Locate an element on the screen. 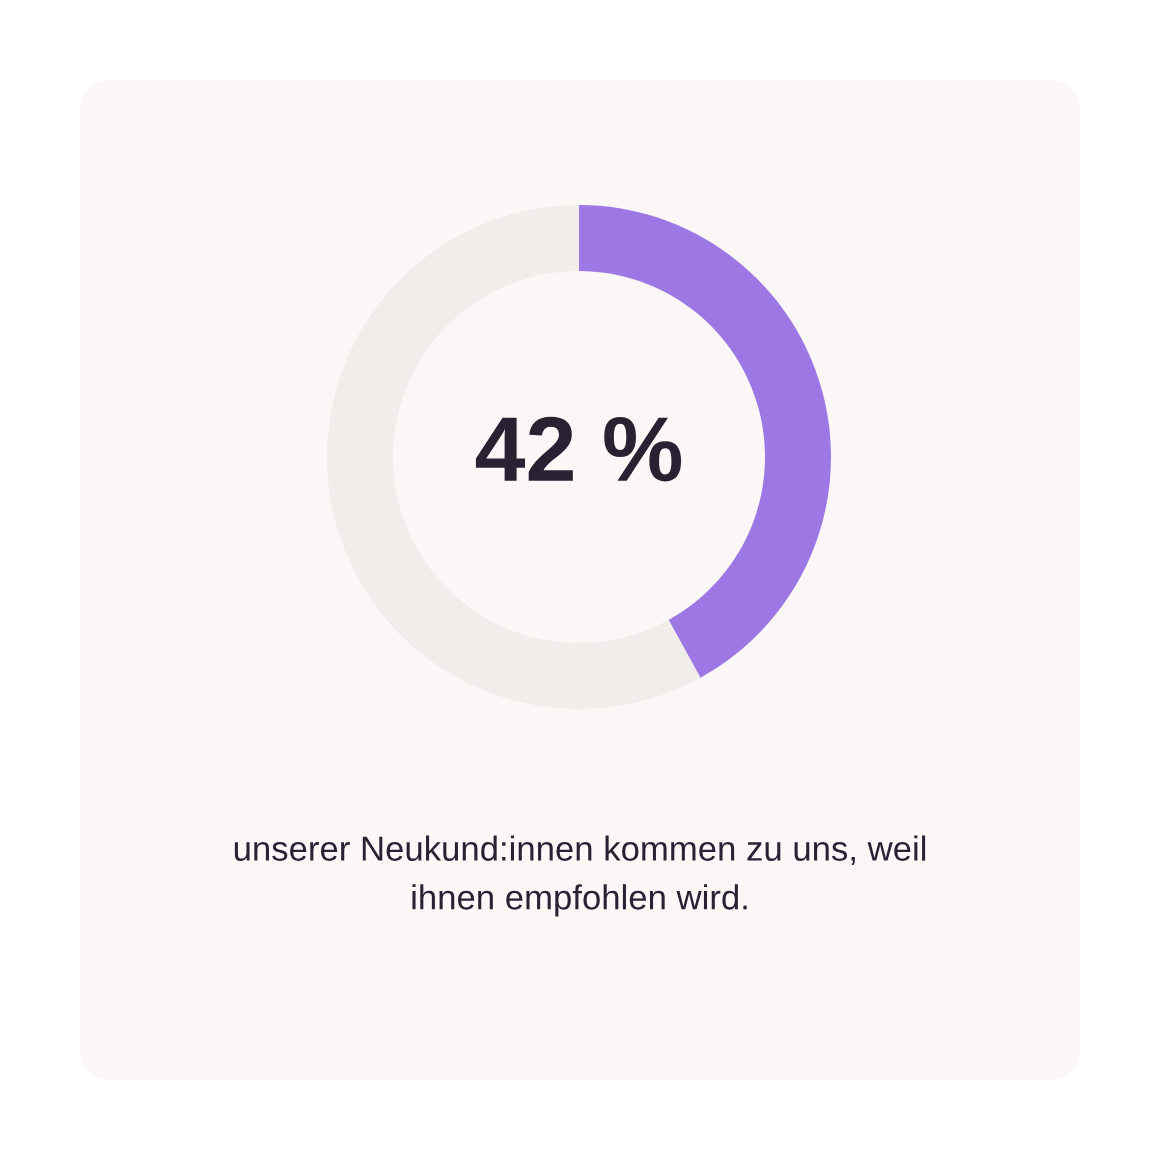 Image resolution: width=1160 pixels, height=1160 pixels. text: 42 % is located at coordinates (578, 449).